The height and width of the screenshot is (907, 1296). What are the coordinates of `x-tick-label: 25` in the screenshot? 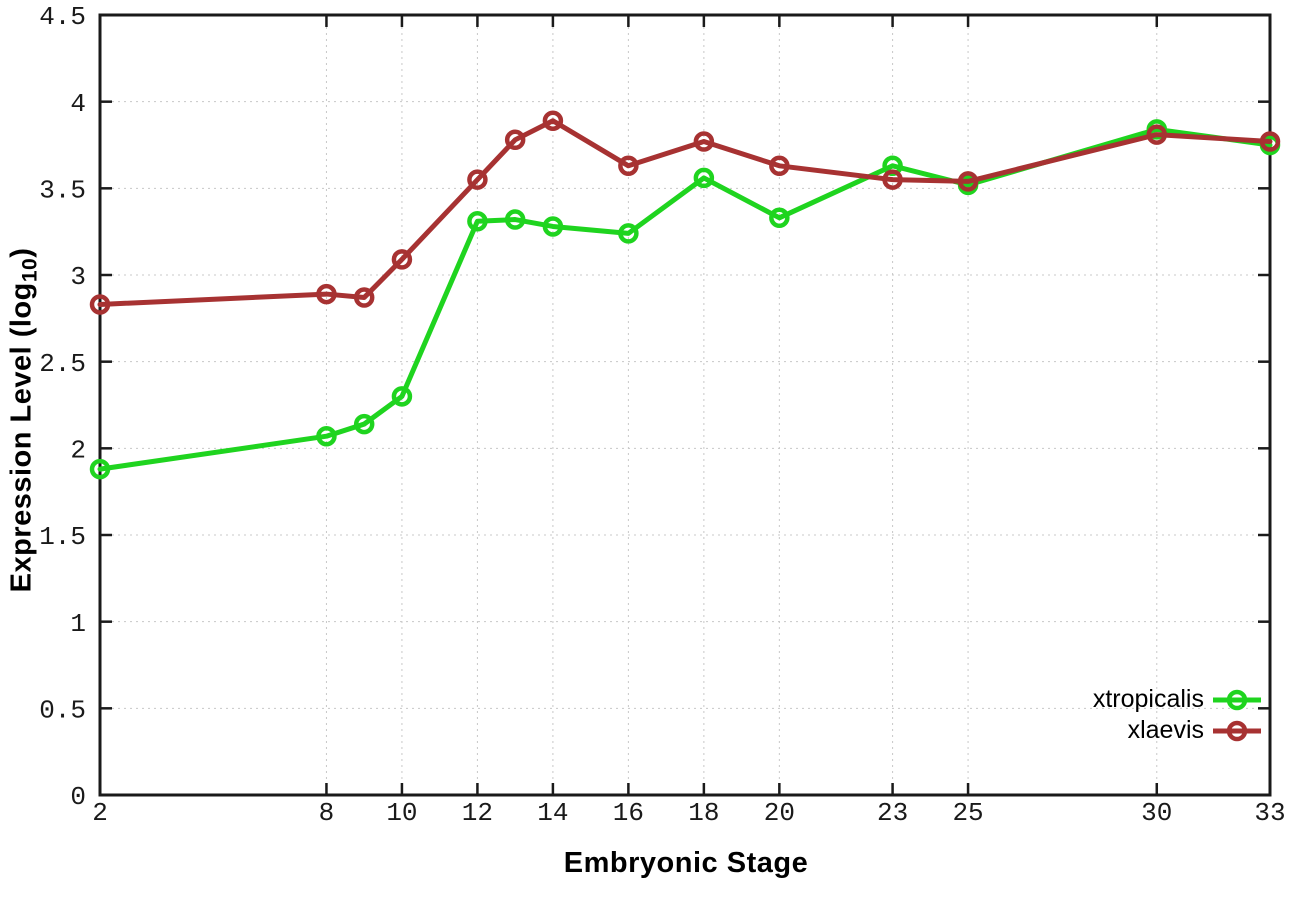 It's located at (967, 813).